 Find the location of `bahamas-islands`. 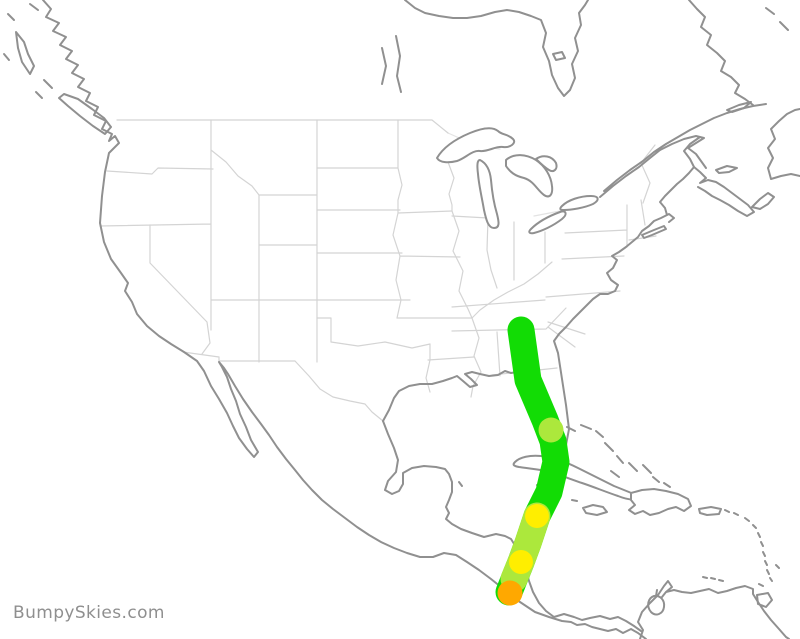

bahamas-islands is located at coordinates (618, 456).